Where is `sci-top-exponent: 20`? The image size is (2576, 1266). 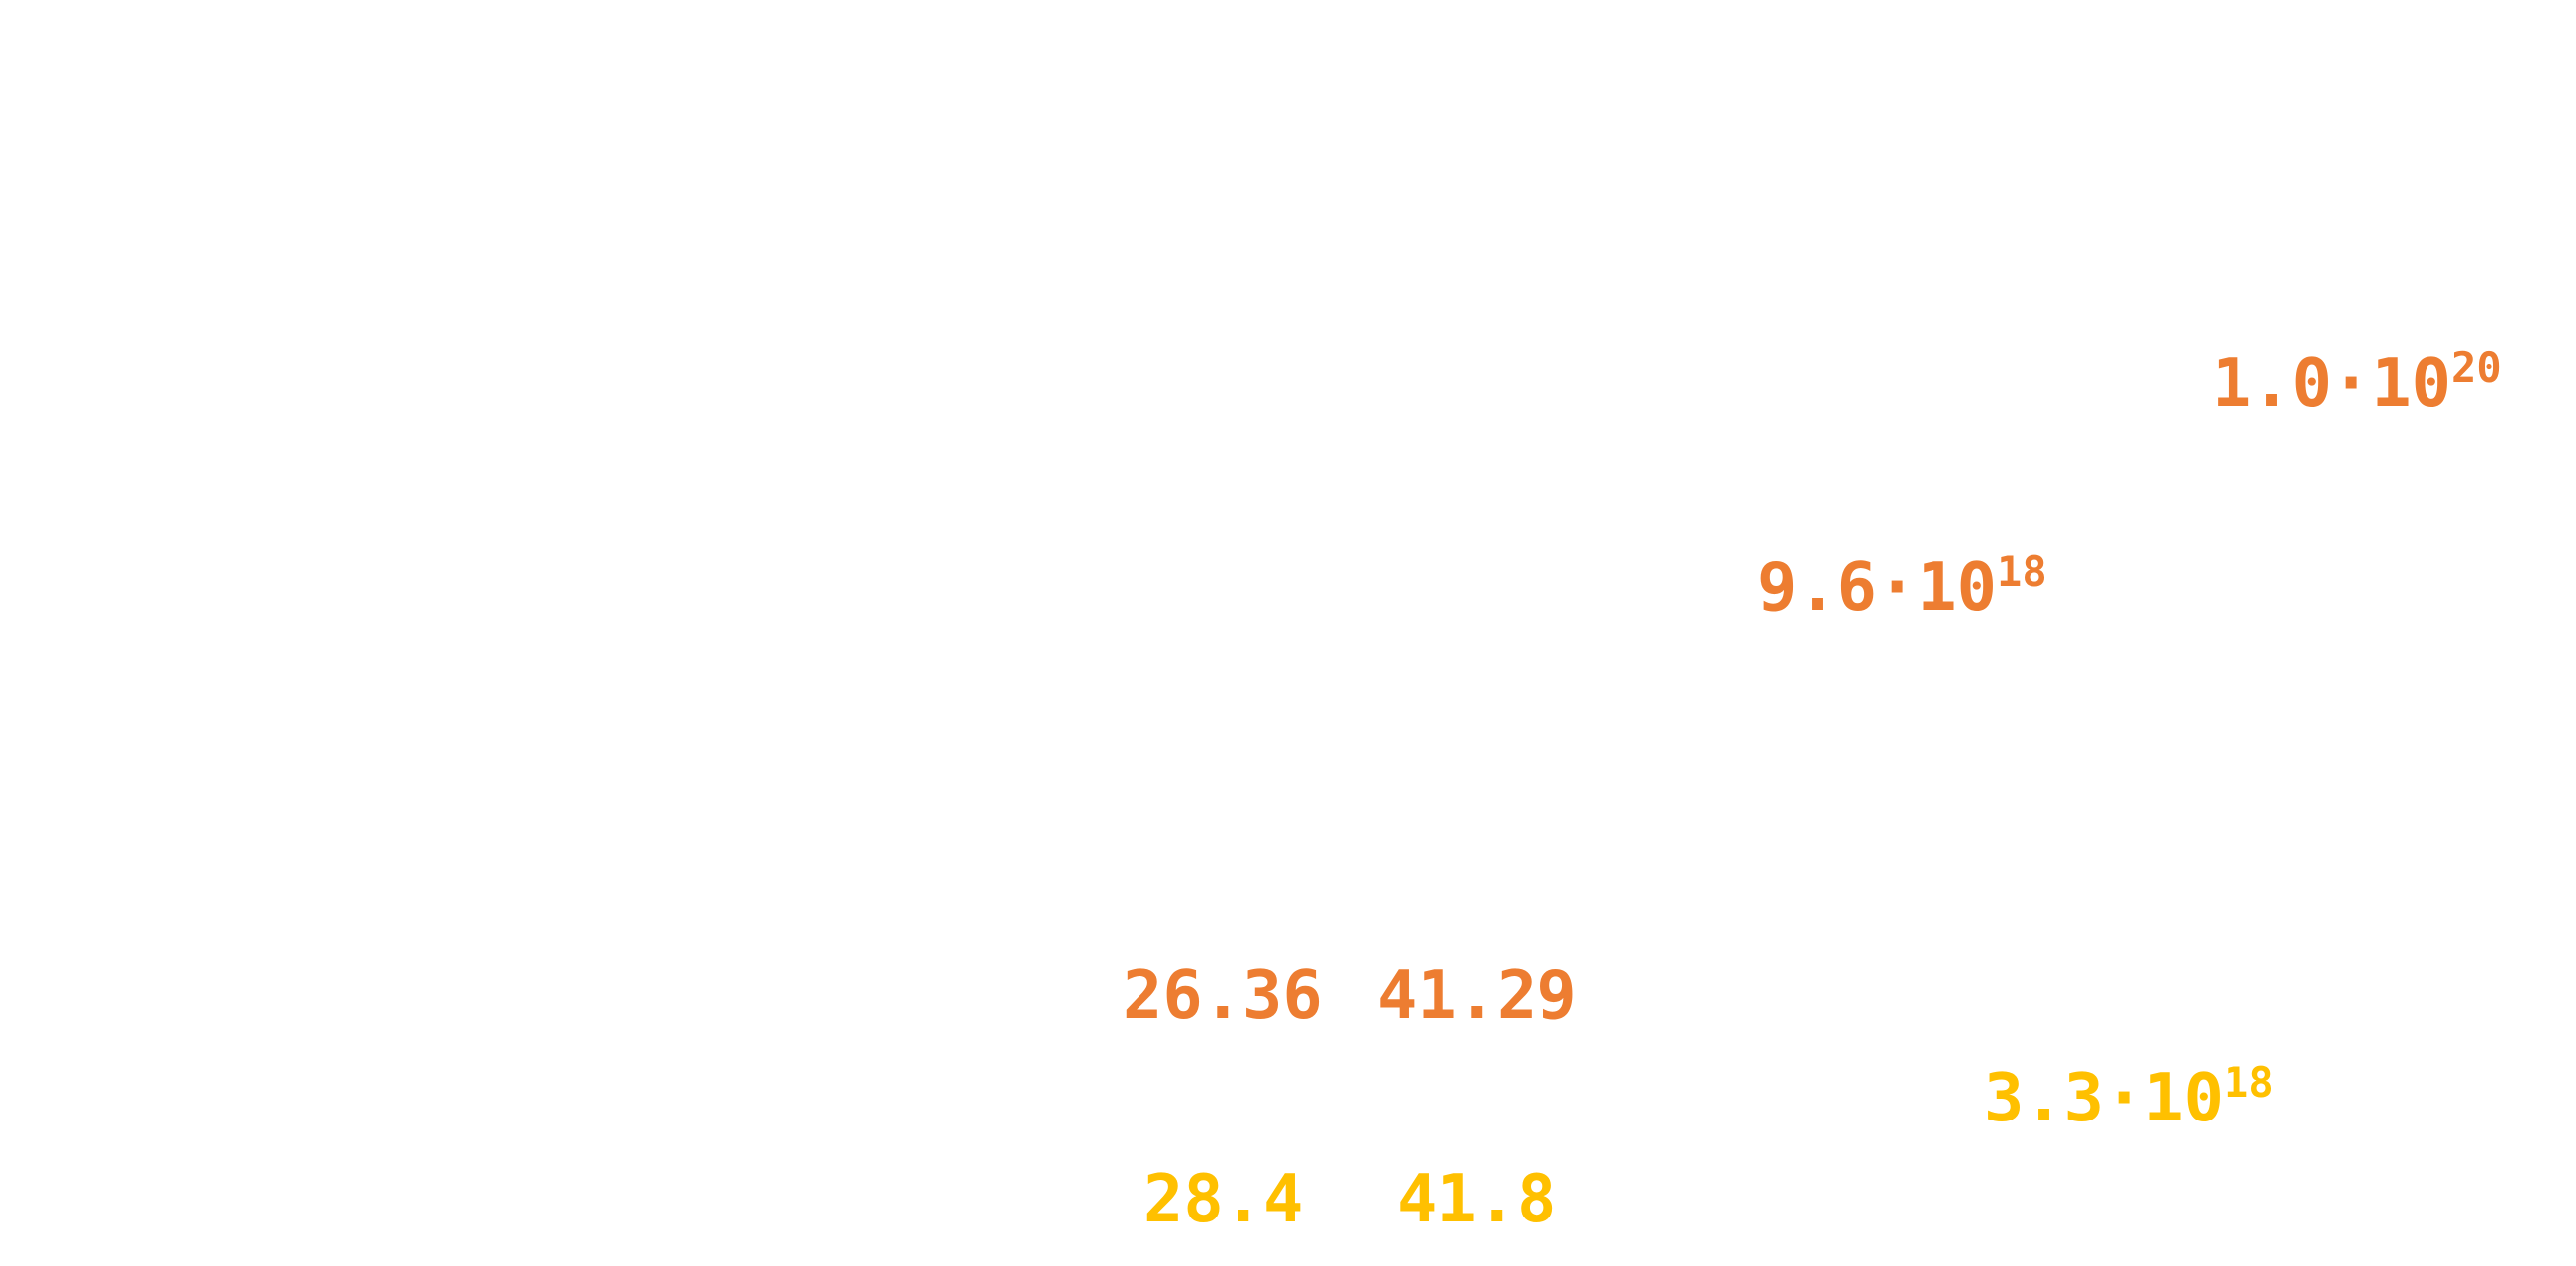 sci-top-exponent: 20 is located at coordinates (2476, 367).